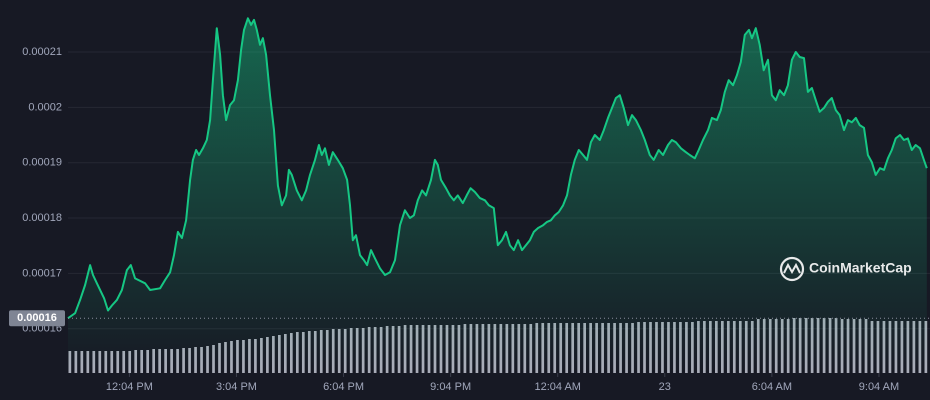 This screenshot has height=400, width=930. I want to click on reference-label: 0.00016, so click(37, 318).